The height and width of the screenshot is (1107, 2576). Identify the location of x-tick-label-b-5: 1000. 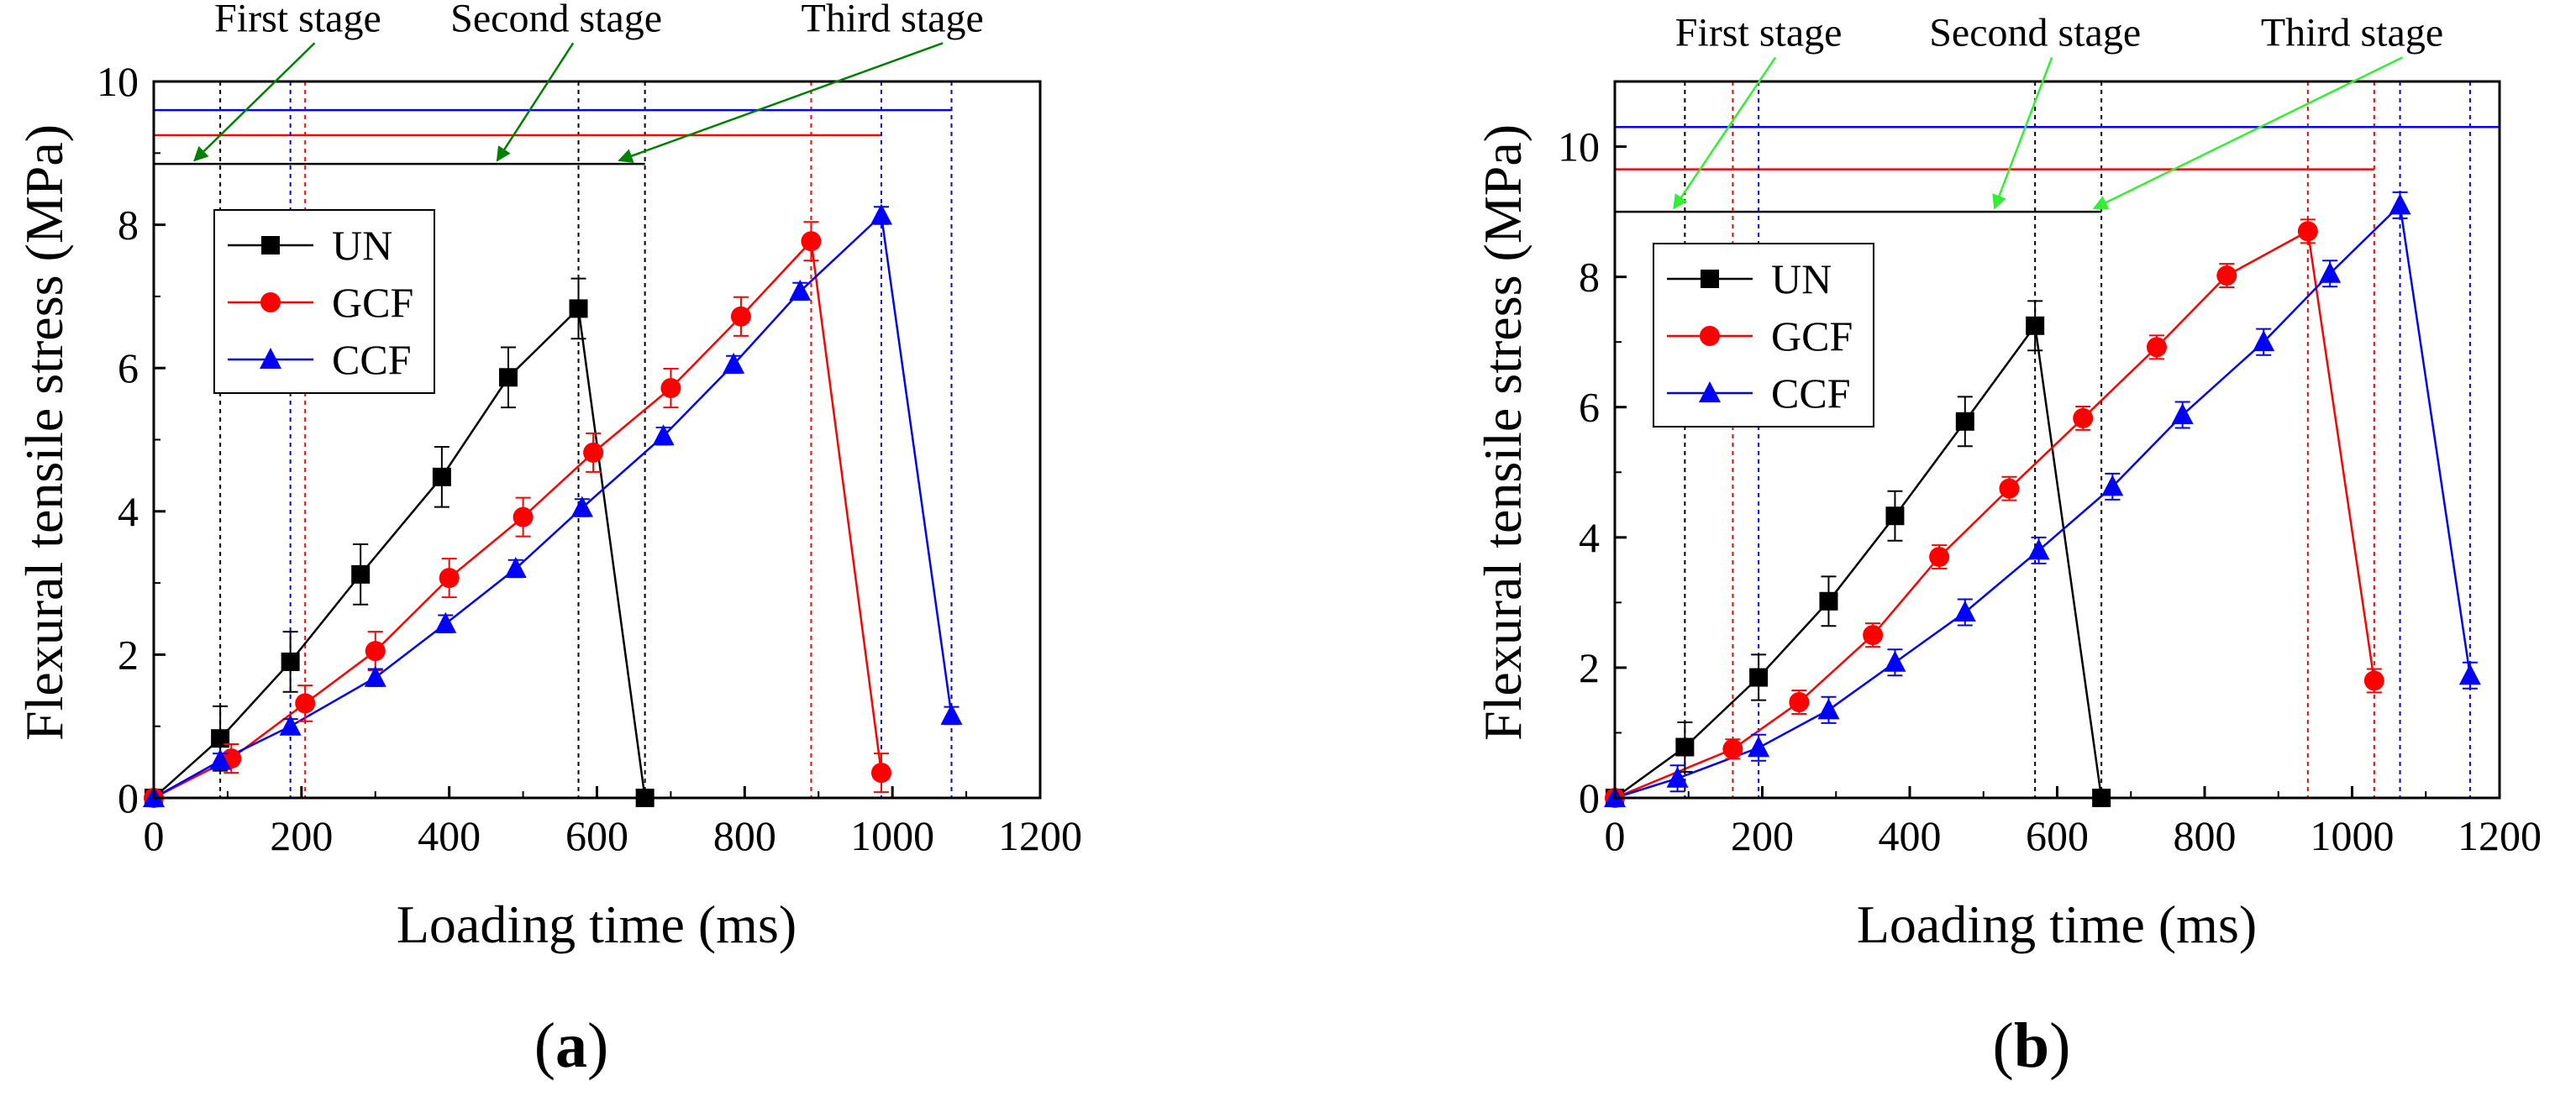
(2353, 835).